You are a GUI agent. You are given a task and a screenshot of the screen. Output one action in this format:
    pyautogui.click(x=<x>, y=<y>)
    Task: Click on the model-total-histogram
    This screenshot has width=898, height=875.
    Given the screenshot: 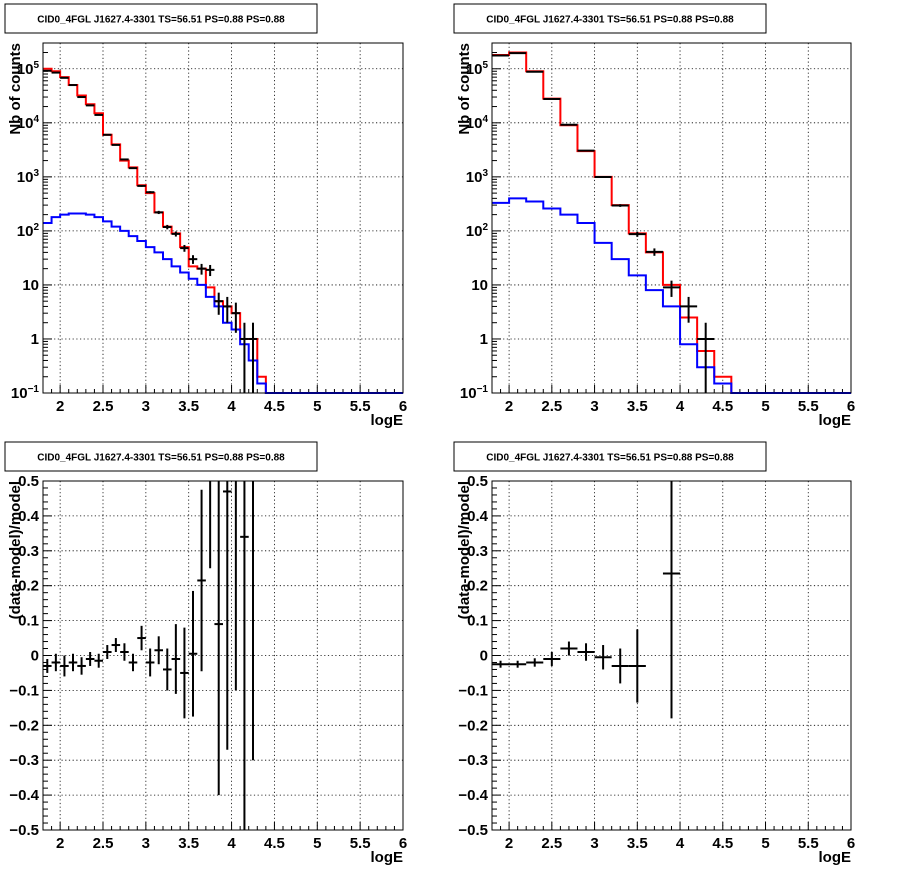 What is the action you would take?
    pyautogui.click(x=223, y=230)
    